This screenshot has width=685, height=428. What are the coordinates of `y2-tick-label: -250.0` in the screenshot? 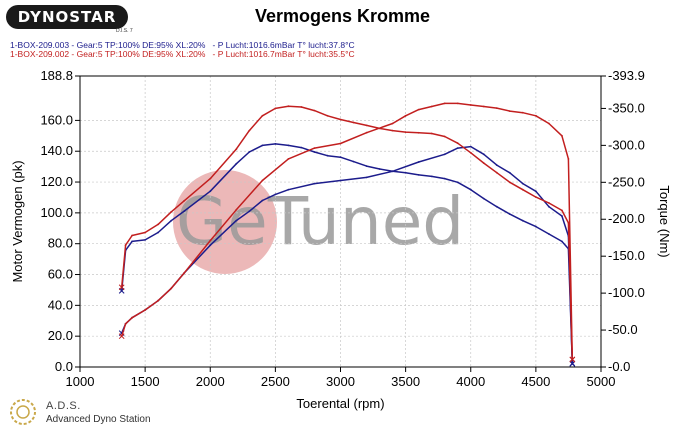 It's located at (626, 181).